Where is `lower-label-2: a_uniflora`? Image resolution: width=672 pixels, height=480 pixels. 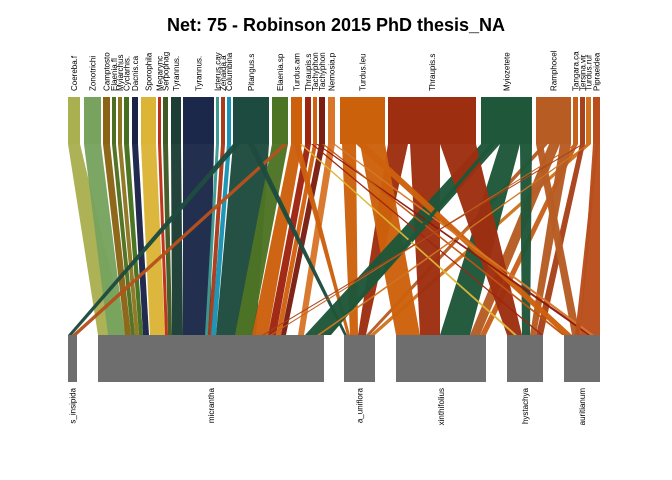
lower-label-2: a_uniflora is located at coordinates (360, 405).